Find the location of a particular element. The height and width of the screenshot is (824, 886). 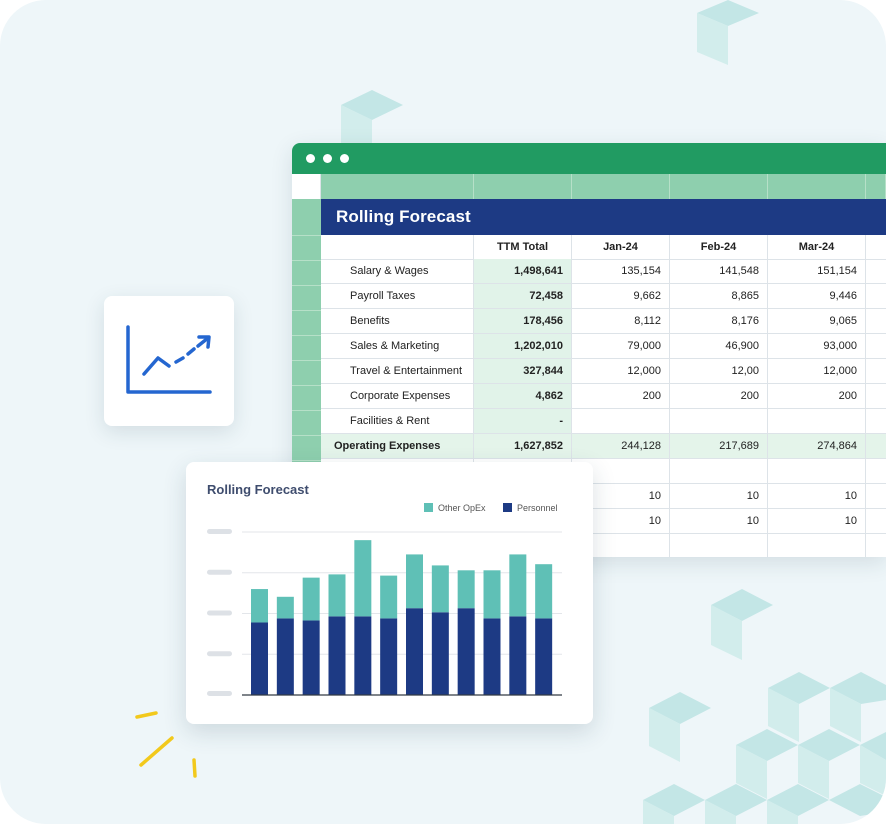

total-value-cell: 244,128 is located at coordinates (621, 446).